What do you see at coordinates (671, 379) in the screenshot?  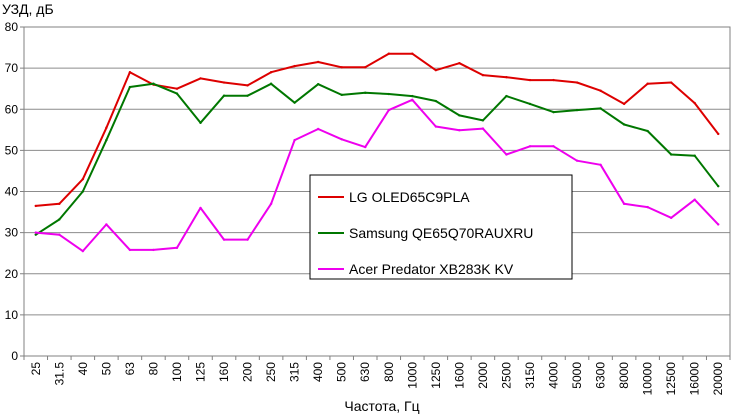 I see `x-tick-label-12500: 12500` at bounding box center [671, 379].